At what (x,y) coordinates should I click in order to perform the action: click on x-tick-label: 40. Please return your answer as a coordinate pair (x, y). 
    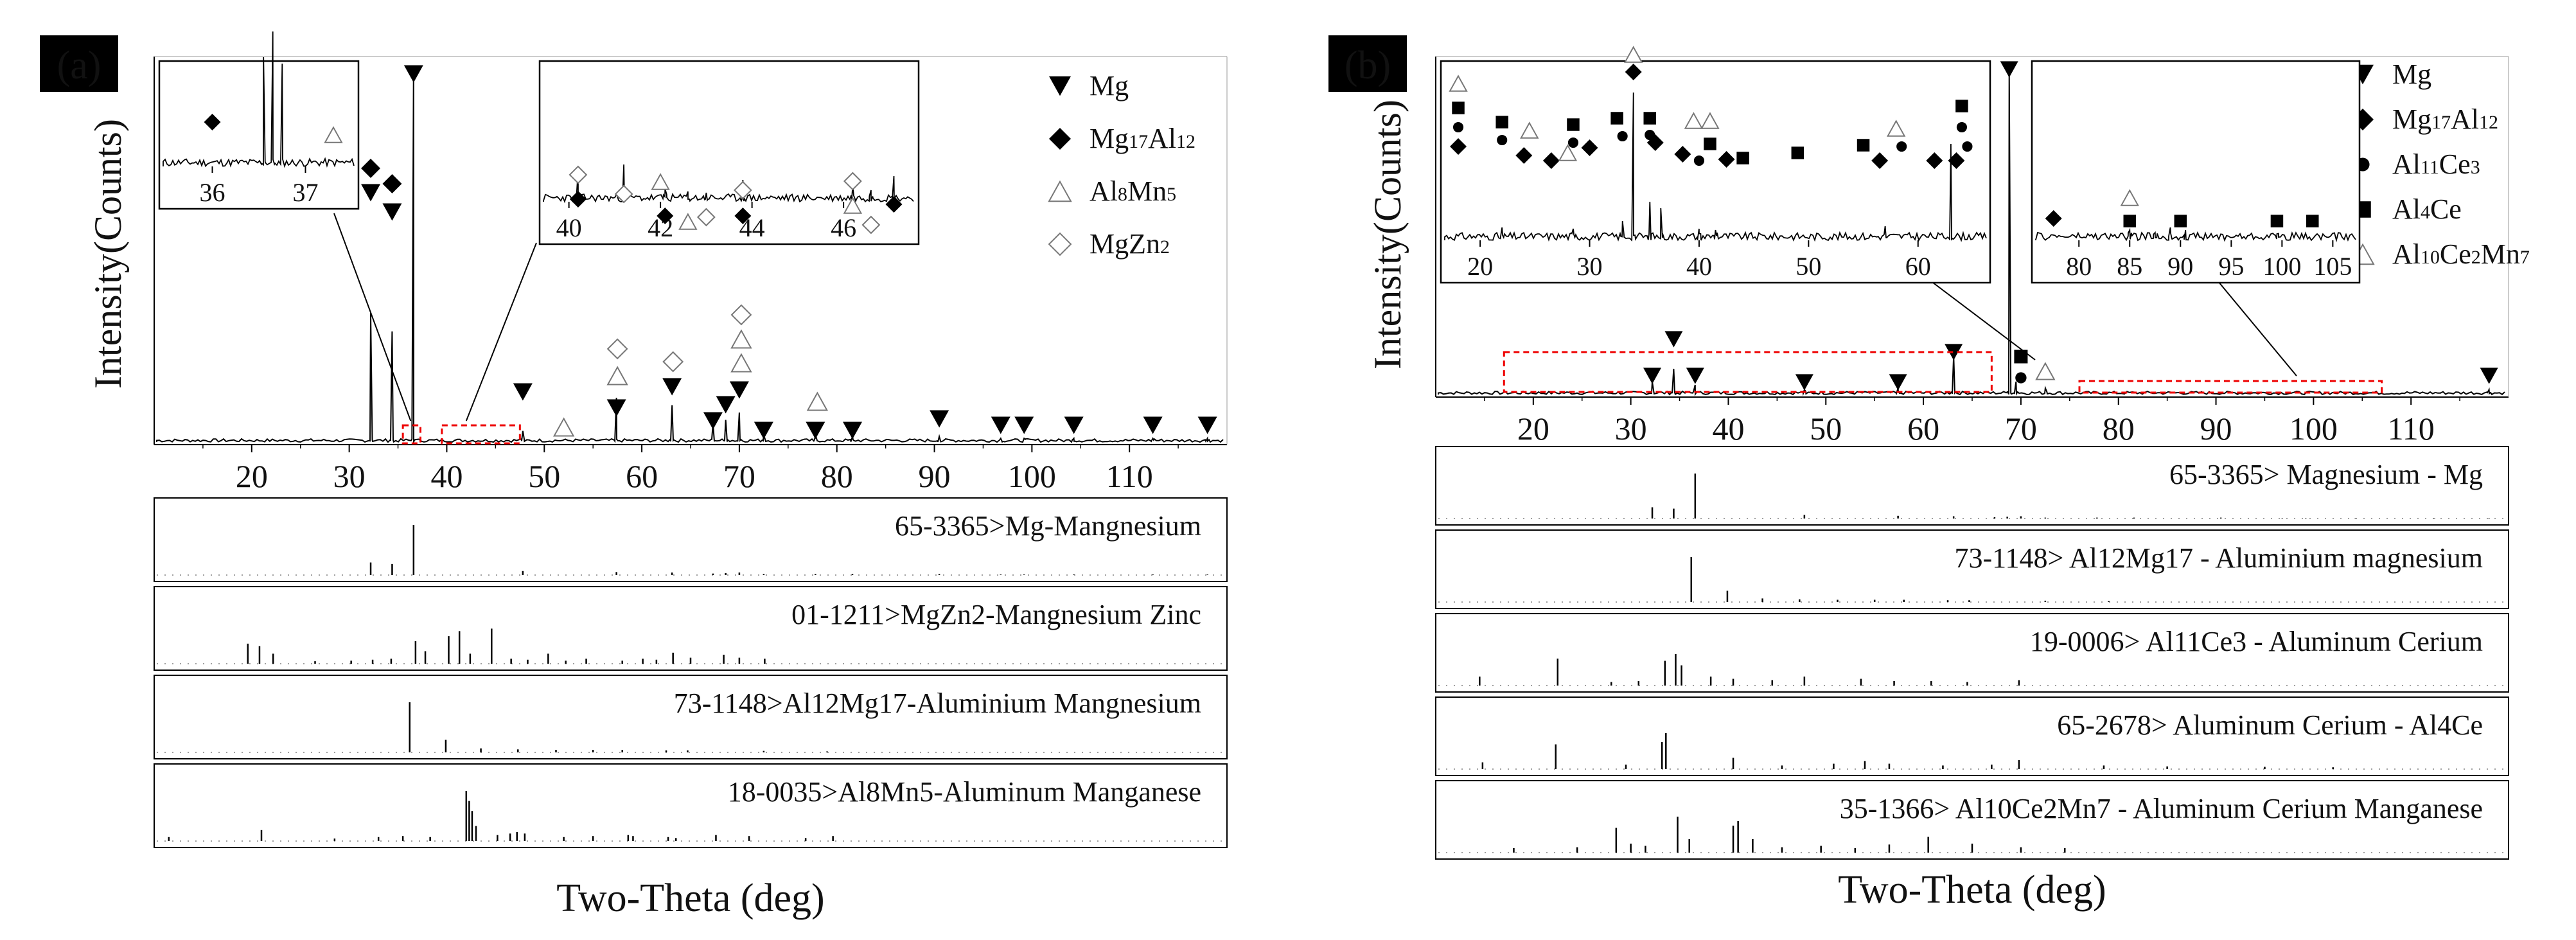
    Looking at the image, I should click on (1728, 429).